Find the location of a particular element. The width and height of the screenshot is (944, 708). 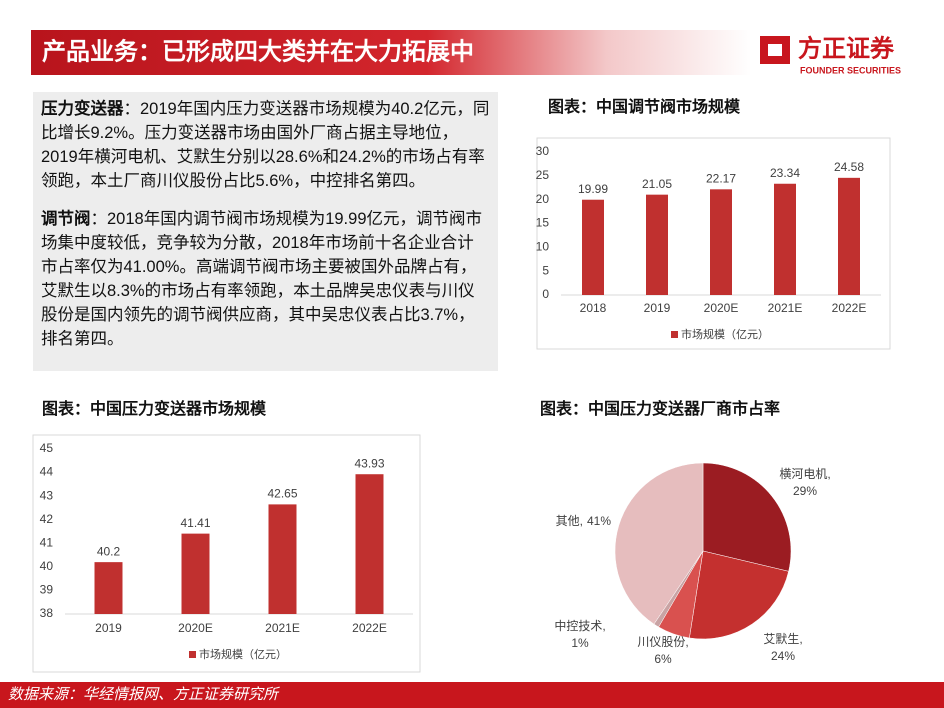

slice-label: 川仪股份, is located at coordinates (662, 642).